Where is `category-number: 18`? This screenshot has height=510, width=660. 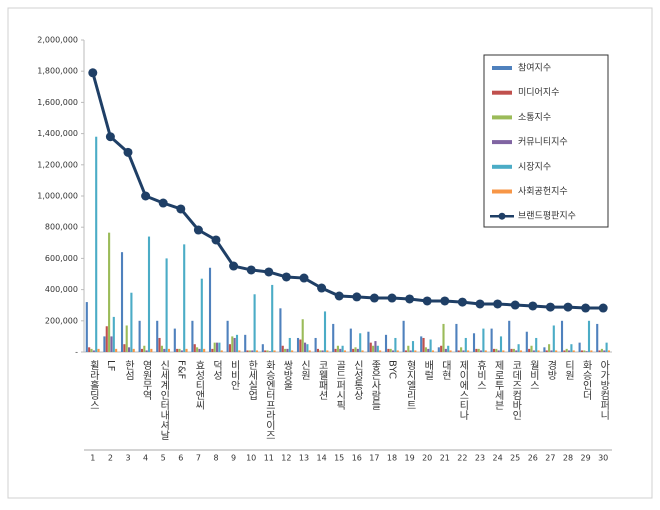
category-number: 18 is located at coordinates (392, 458).